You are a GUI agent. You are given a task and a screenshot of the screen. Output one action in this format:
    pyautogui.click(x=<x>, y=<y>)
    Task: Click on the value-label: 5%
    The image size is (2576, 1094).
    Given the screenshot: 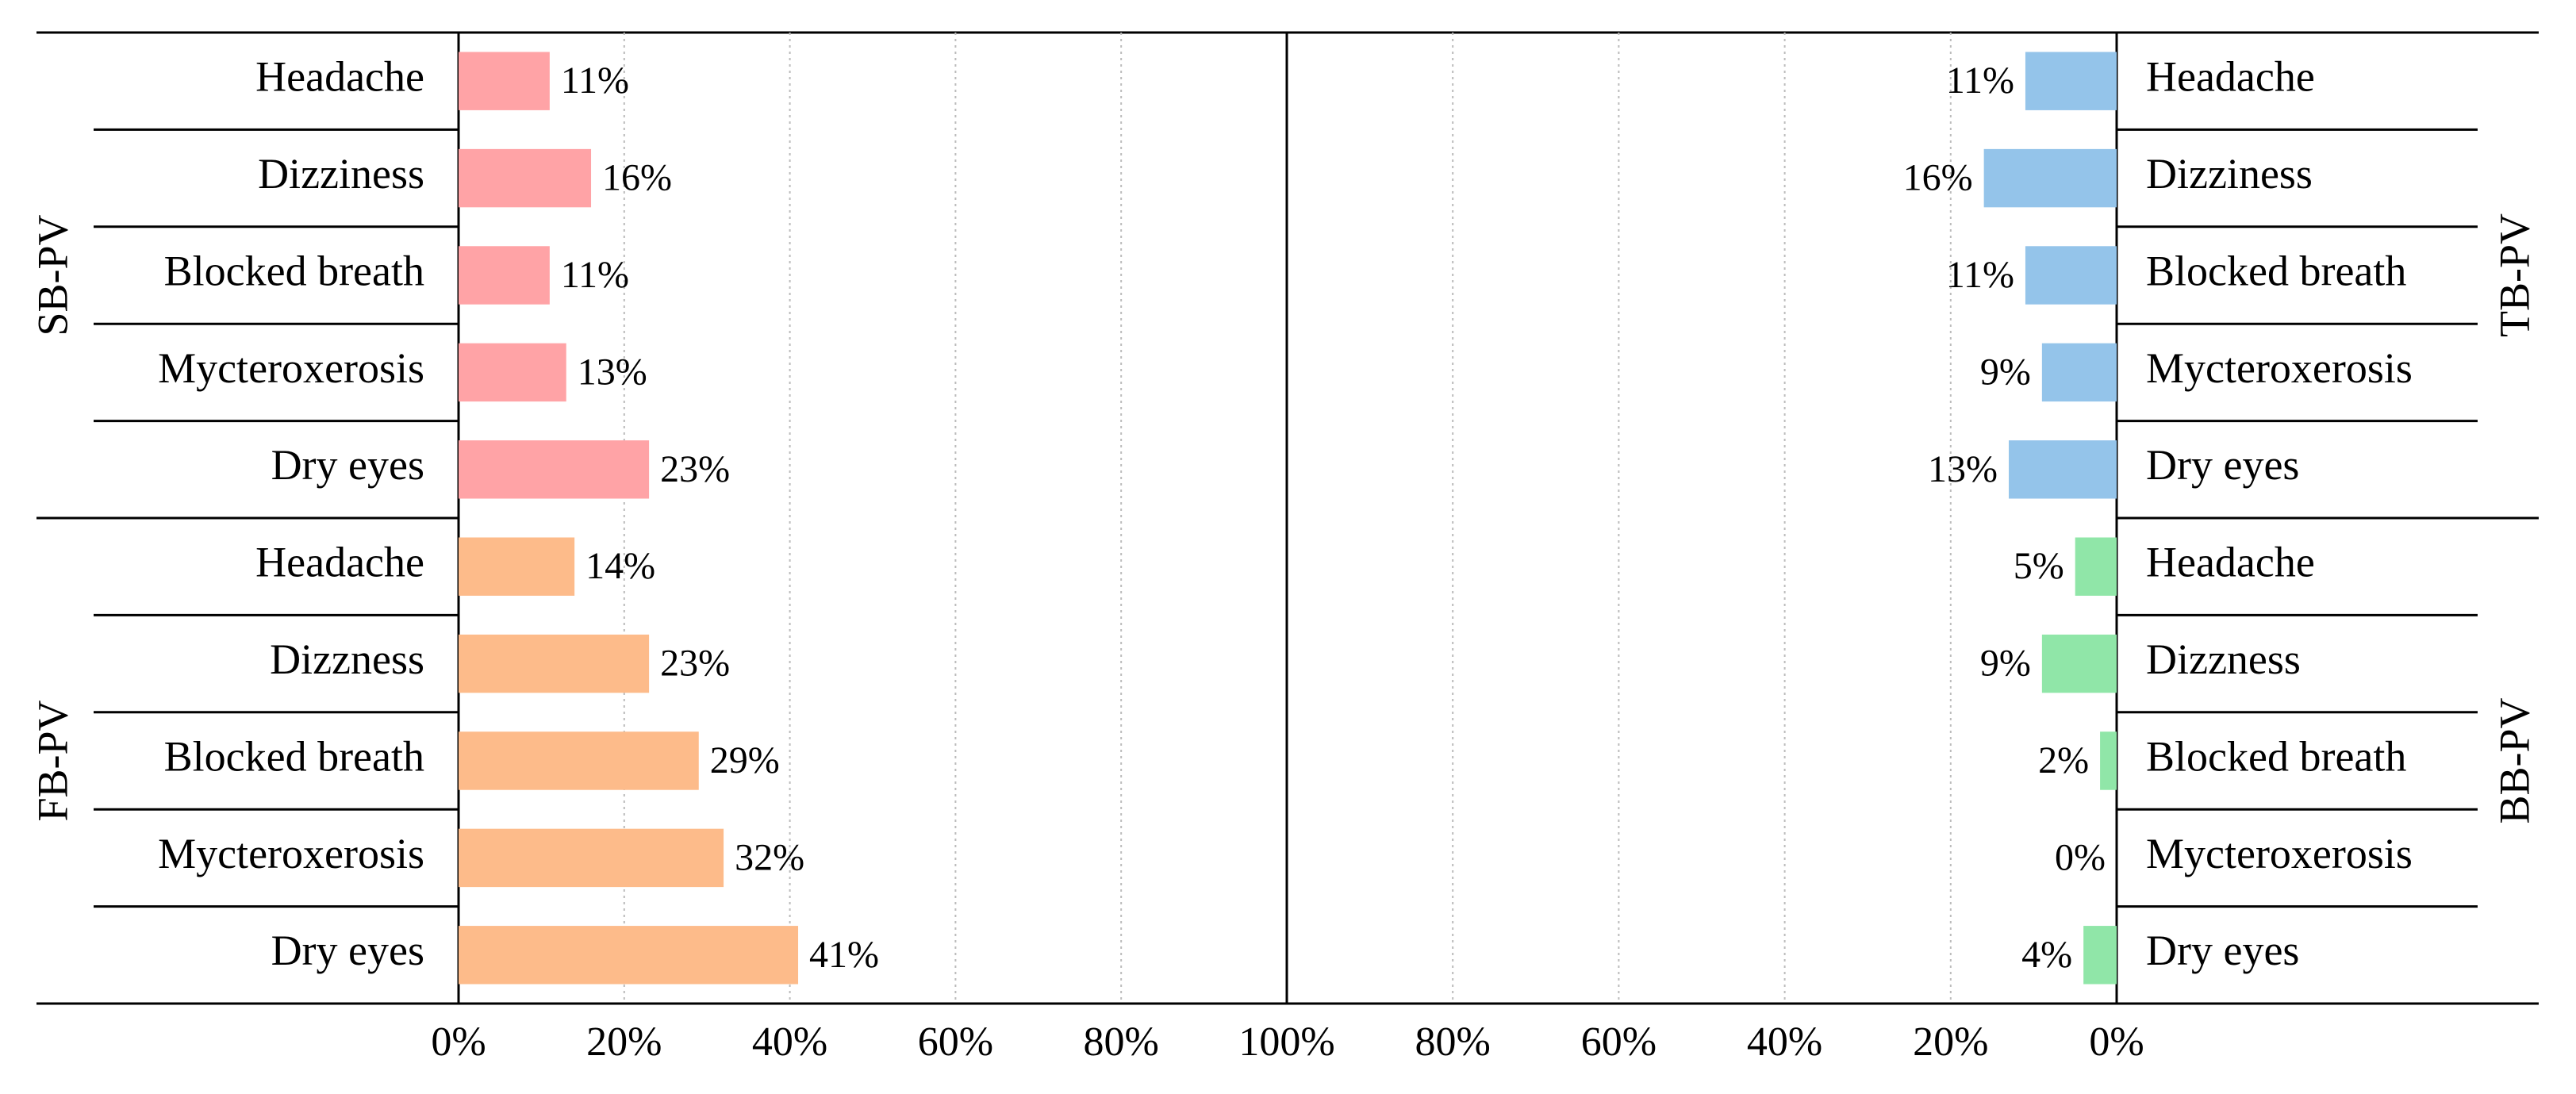 What is the action you would take?
    pyautogui.click(x=2039, y=566)
    